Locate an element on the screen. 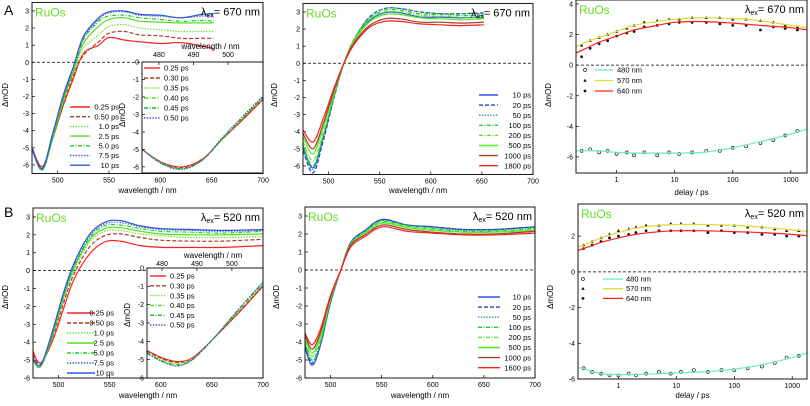  legend-label: 5.0 ps is located at coordinates (109, 146).